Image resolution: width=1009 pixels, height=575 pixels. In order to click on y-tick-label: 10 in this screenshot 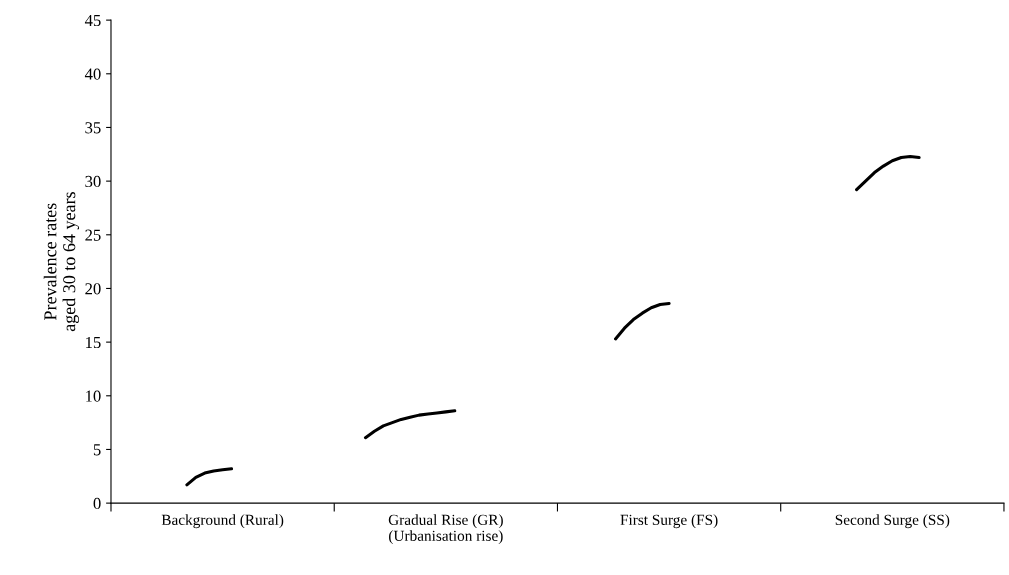, I will do `click(93, 396)`.